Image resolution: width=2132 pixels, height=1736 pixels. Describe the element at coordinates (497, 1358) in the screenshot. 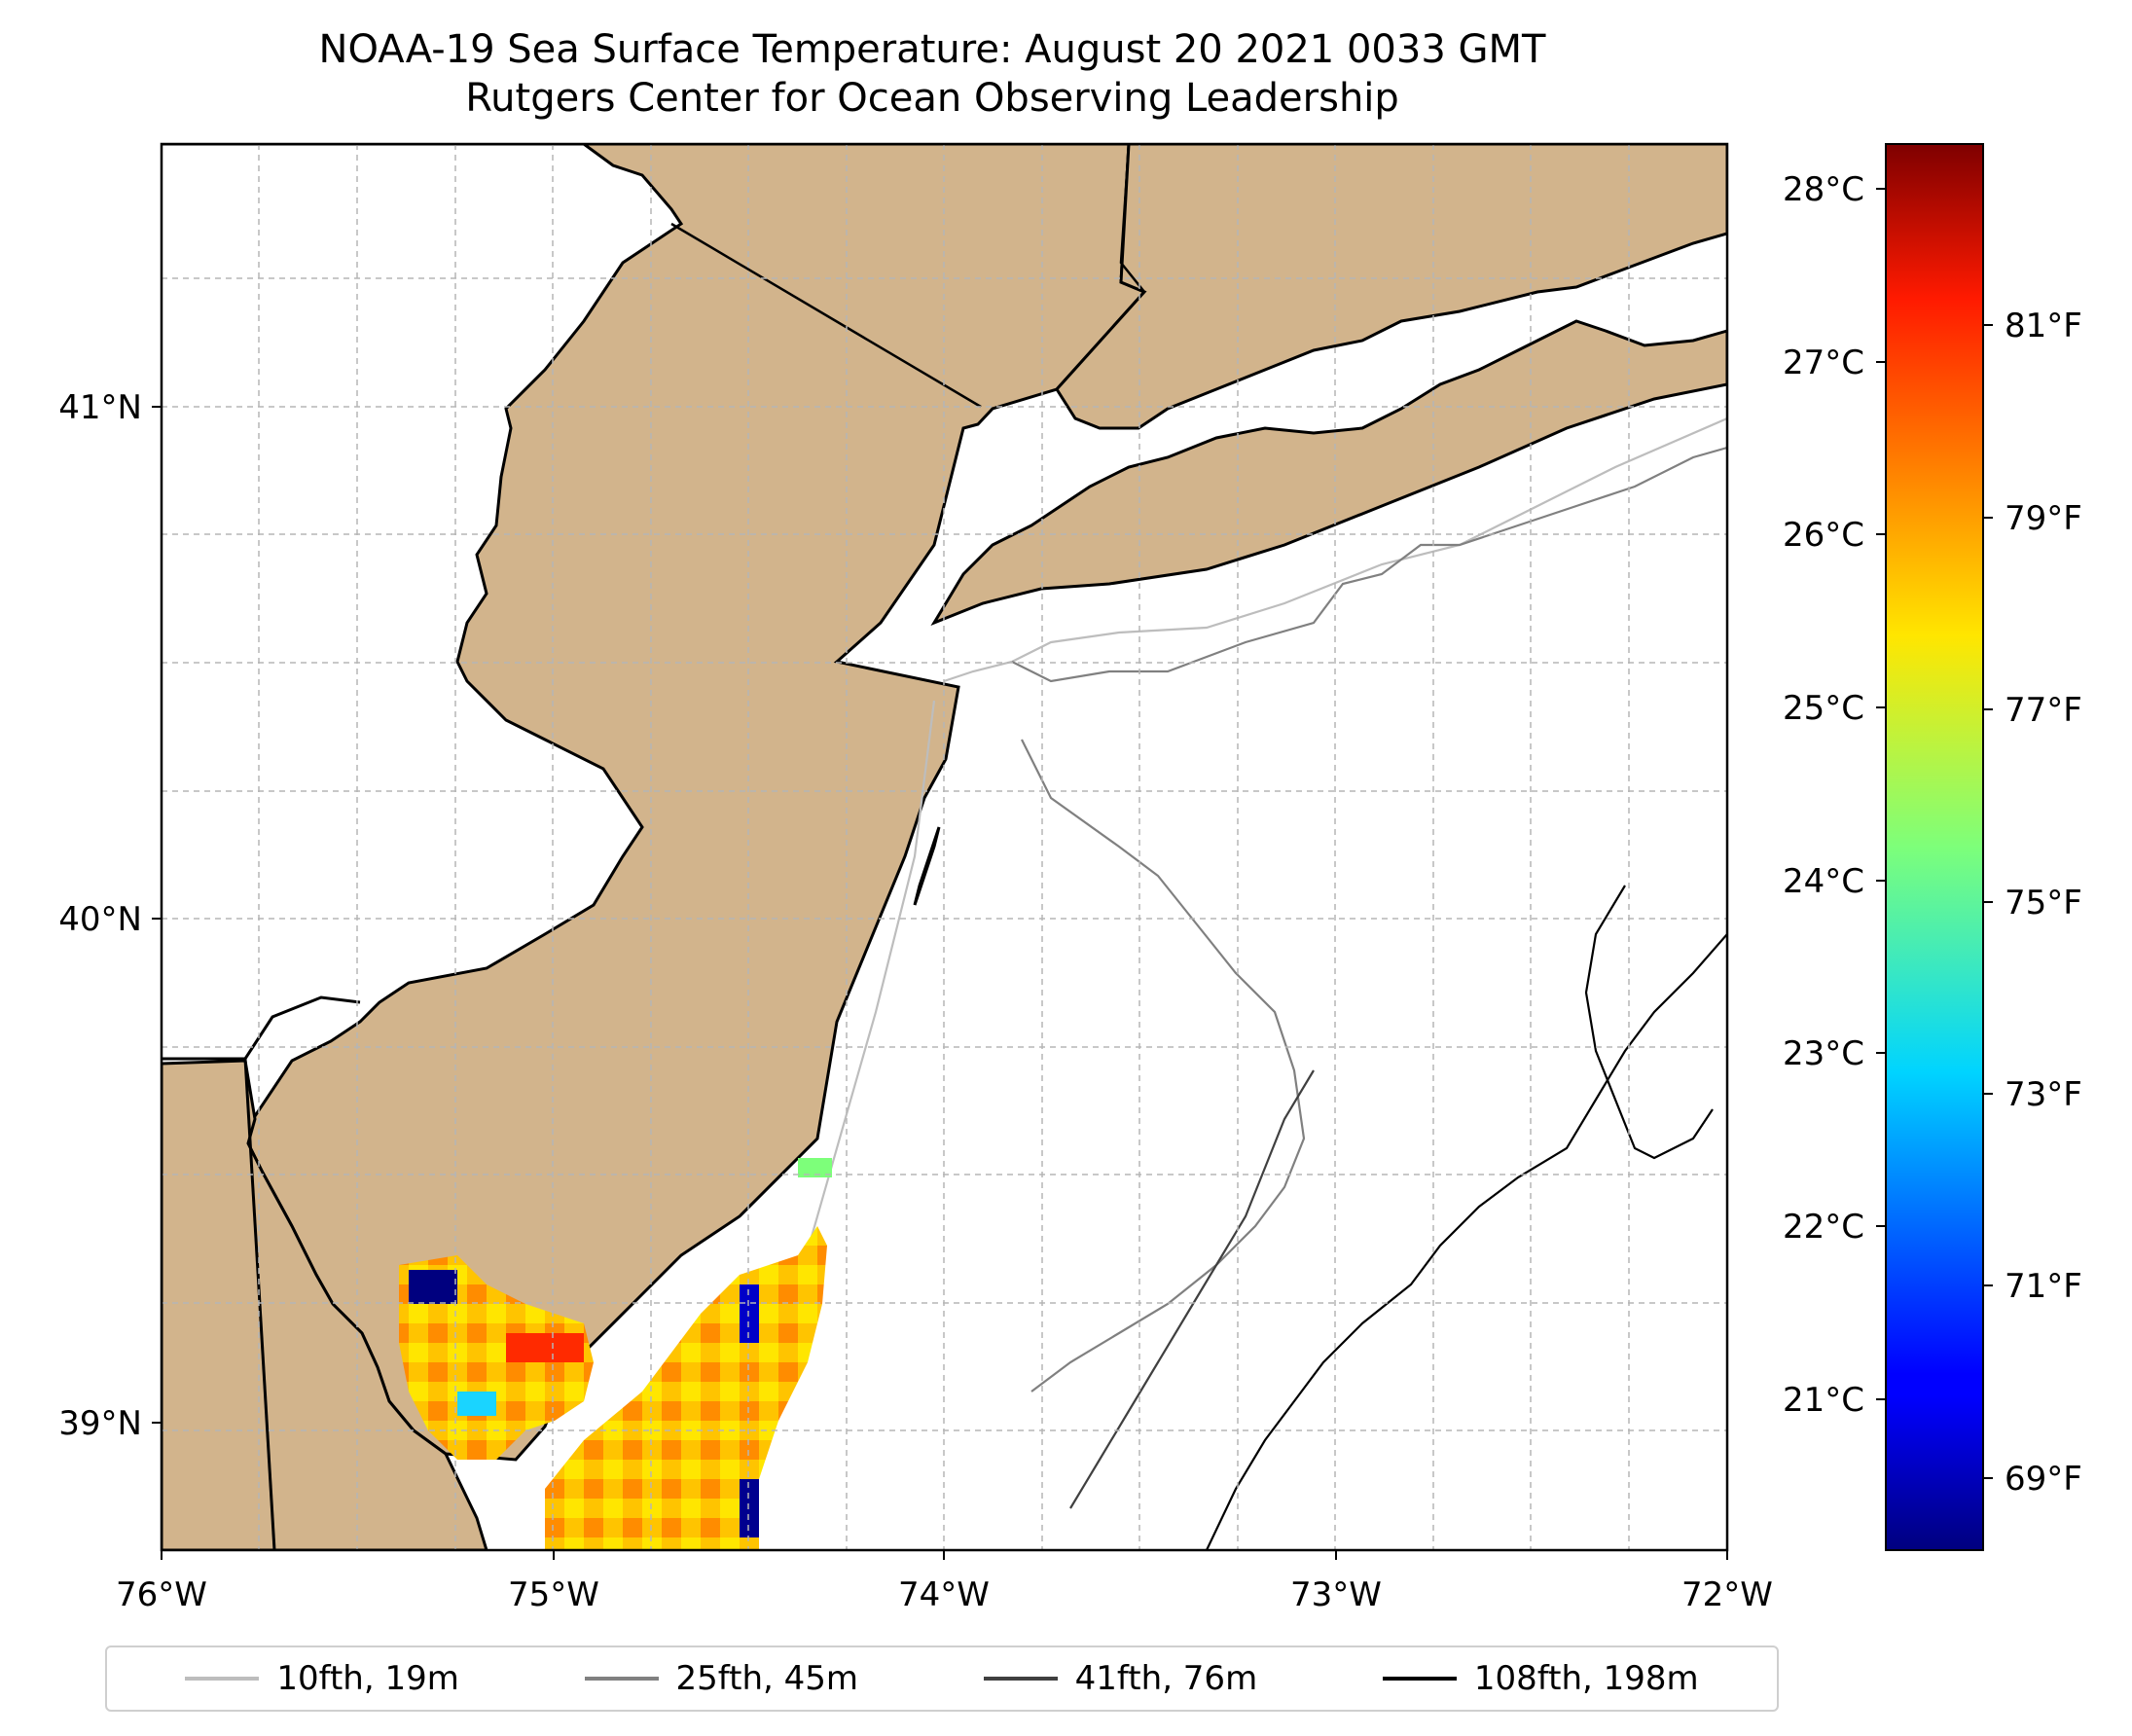

I see `sst-delaware-bay` at that location.